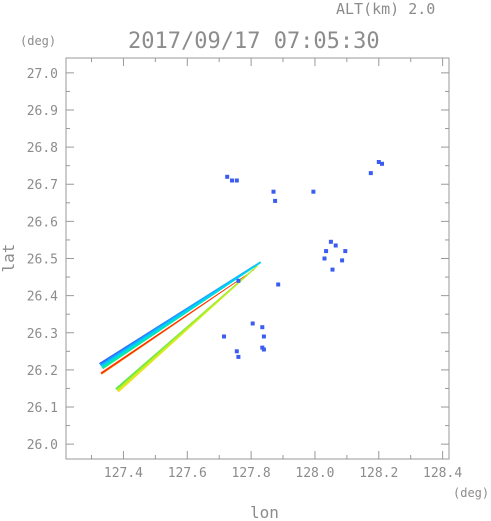 This screenshot has width=491, height=521. Describe the element at coordinates (42, 297) in the screenshot. I see `y-tick-label: 26.4` at that location.